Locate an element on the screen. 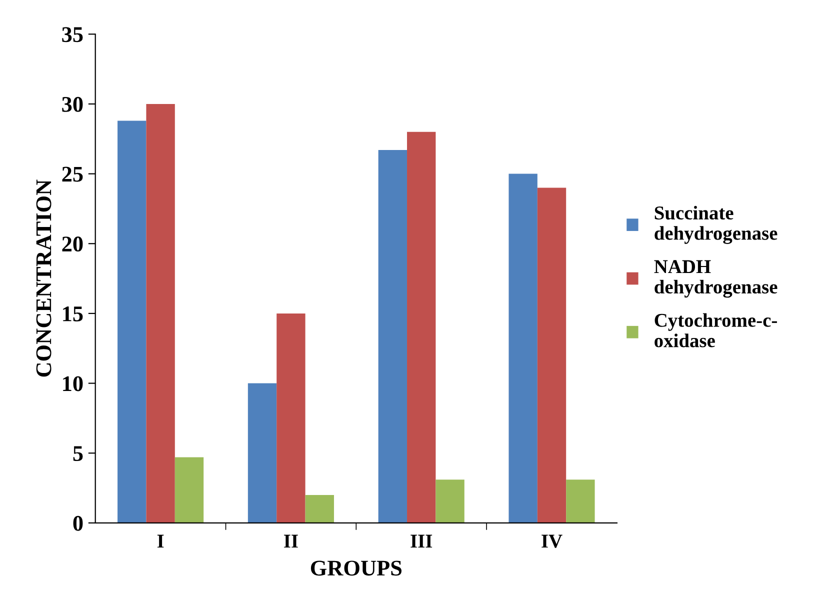 The image size is (815, 599). y-tick-label: 15 is located at coordinates (73, 314).